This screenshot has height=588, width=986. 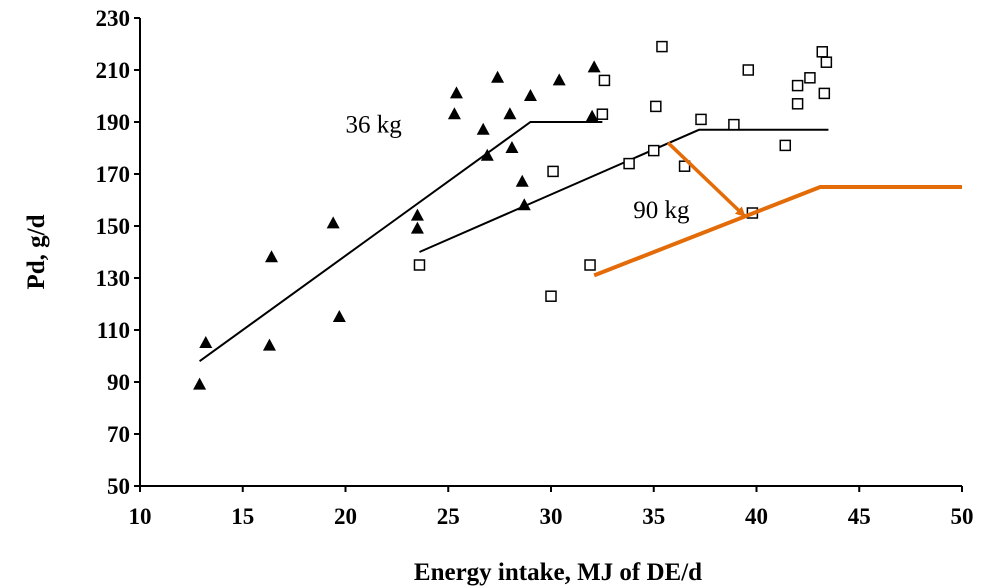 I want to click on x-ticks: 10 15 20 25 30 35 40 45 50, so click(x=551, y=507).